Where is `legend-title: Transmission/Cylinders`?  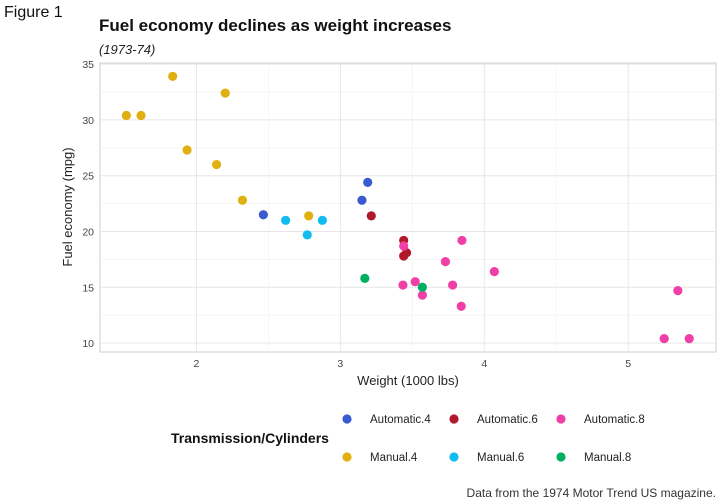 legend-title: Transmission/Cylinders is located at coordinates (250, 438).